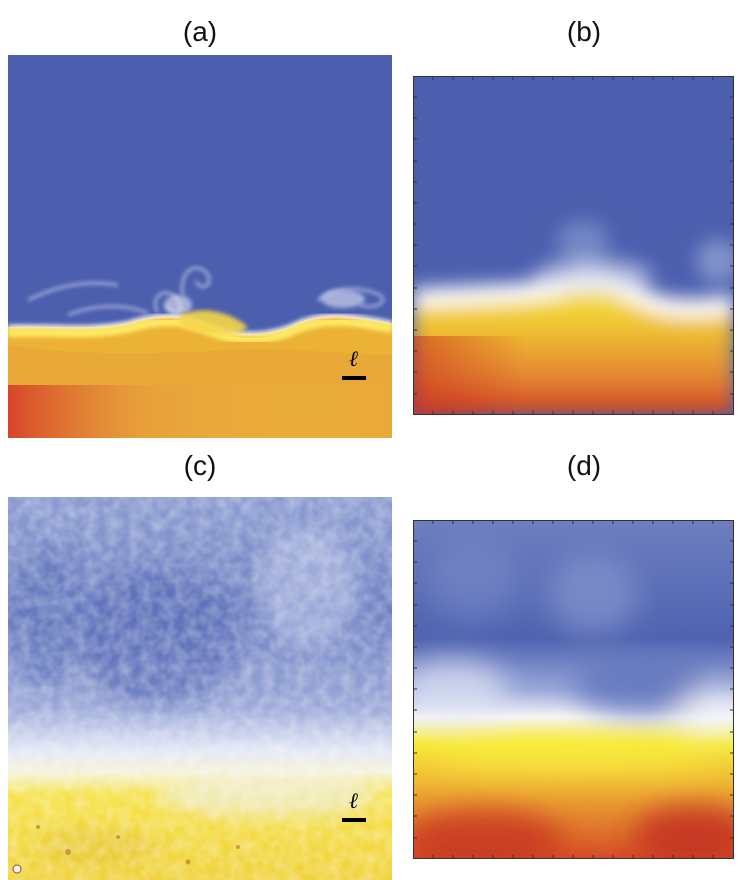 This screenshot has width=743, height=880. I want to click on scale-bar-a, so click(354, 378).